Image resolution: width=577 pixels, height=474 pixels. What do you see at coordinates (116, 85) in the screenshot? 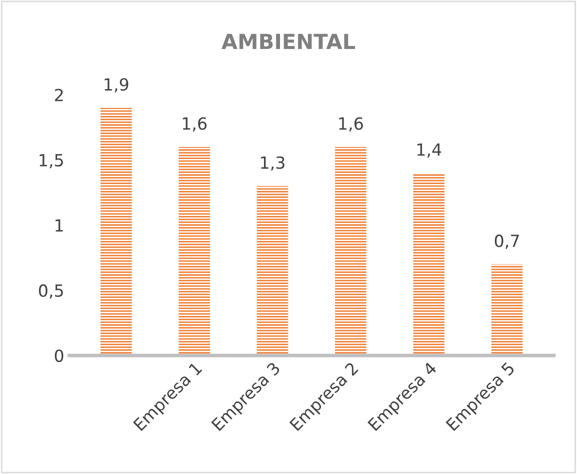
I see `data-label: 1,9` at bounding box center [116, 85].